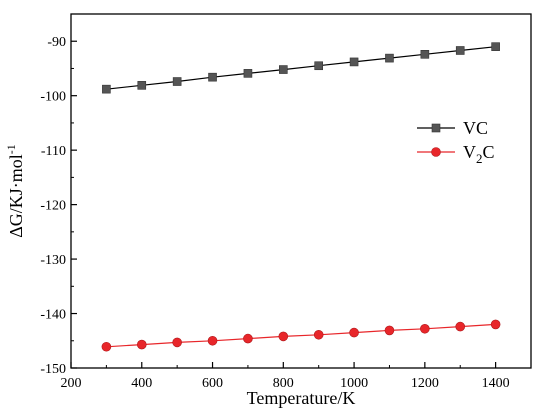 The height and width of the screenshot is (416, 550). Describe the element at coordinates (283, 383) in the screenshot. I see `x-tick-label: 800` at that location.